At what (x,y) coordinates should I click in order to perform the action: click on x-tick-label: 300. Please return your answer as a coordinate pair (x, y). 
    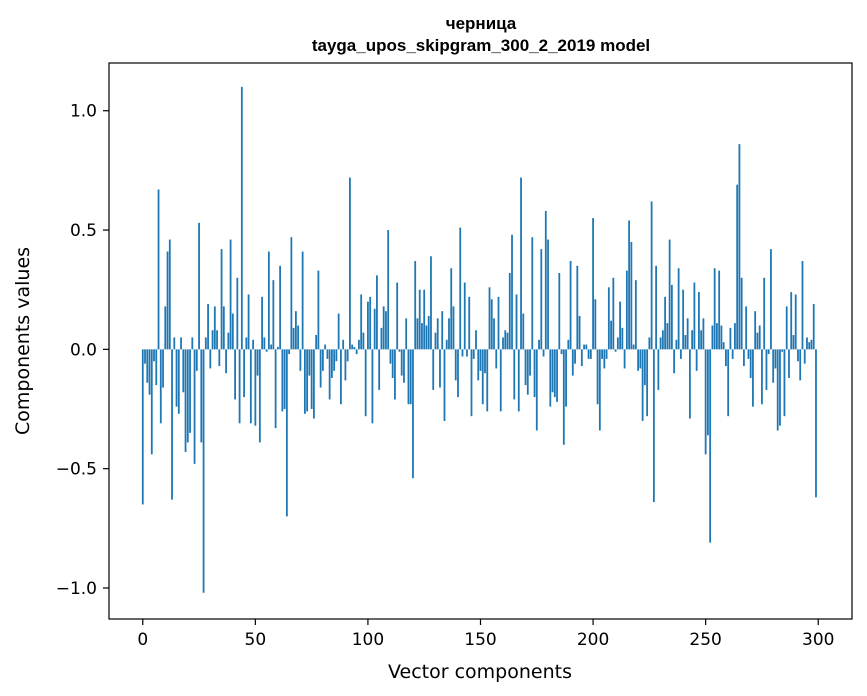
    Looking at the image, I should click on (818, 640).